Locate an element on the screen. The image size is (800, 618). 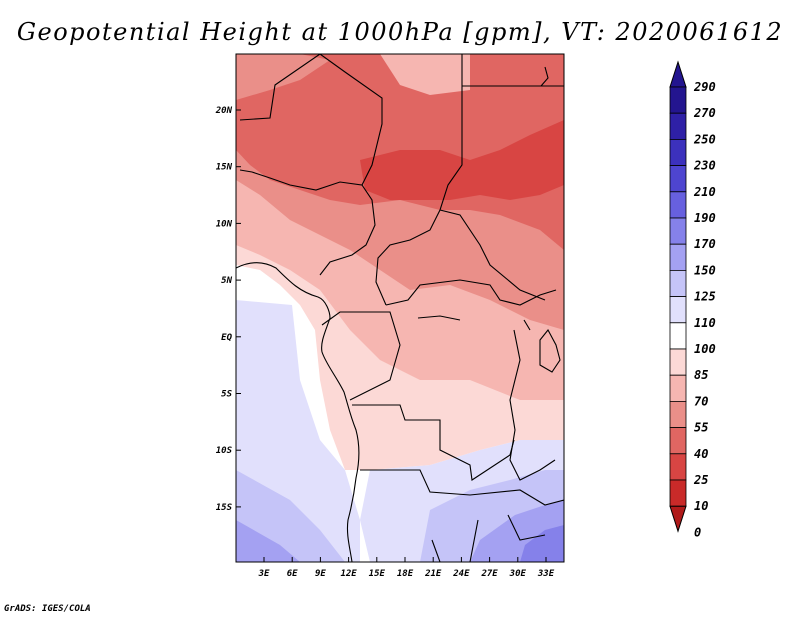
colorbar-label: 40 is located at coordinates (701, 454).